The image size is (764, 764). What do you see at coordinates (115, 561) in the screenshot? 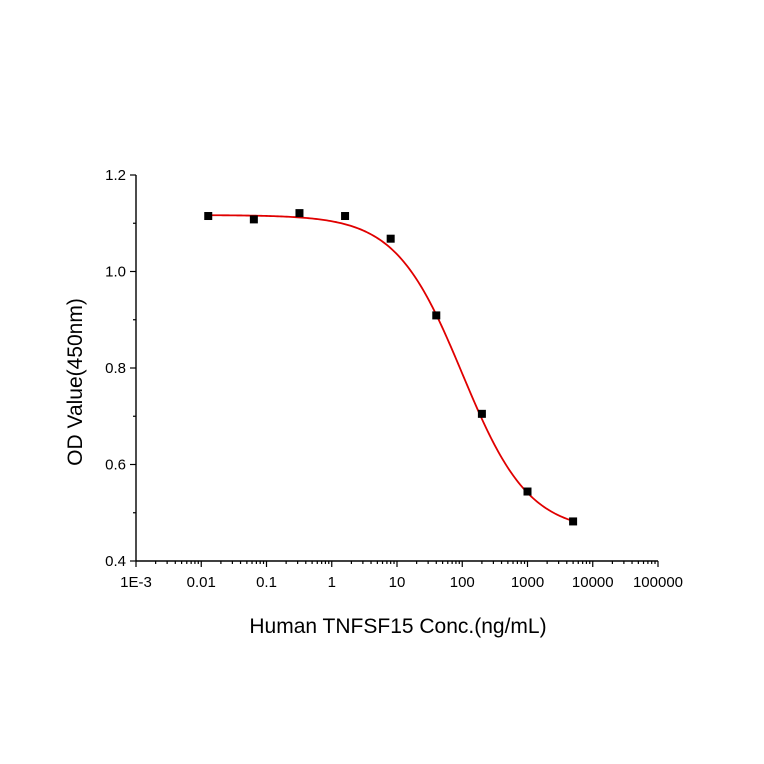
I see `y-tick-label: 0.4` at bounding box center [115, 561].